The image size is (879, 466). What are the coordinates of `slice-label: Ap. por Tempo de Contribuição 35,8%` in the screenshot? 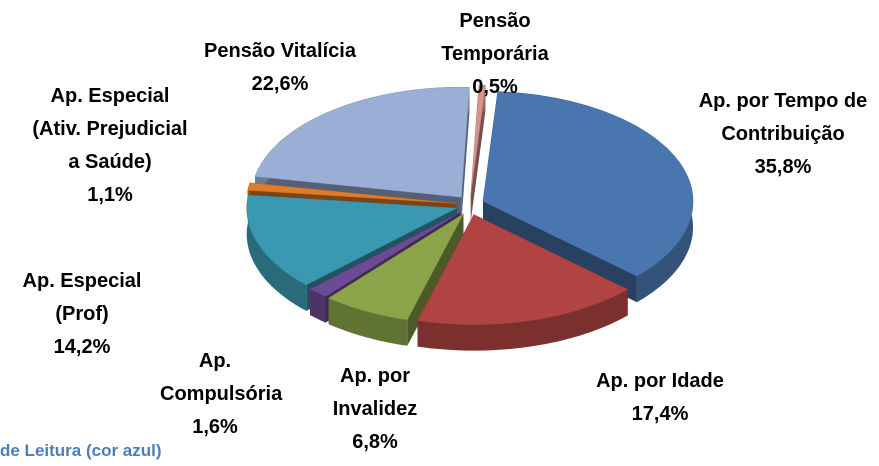 It's located at (781, 134).